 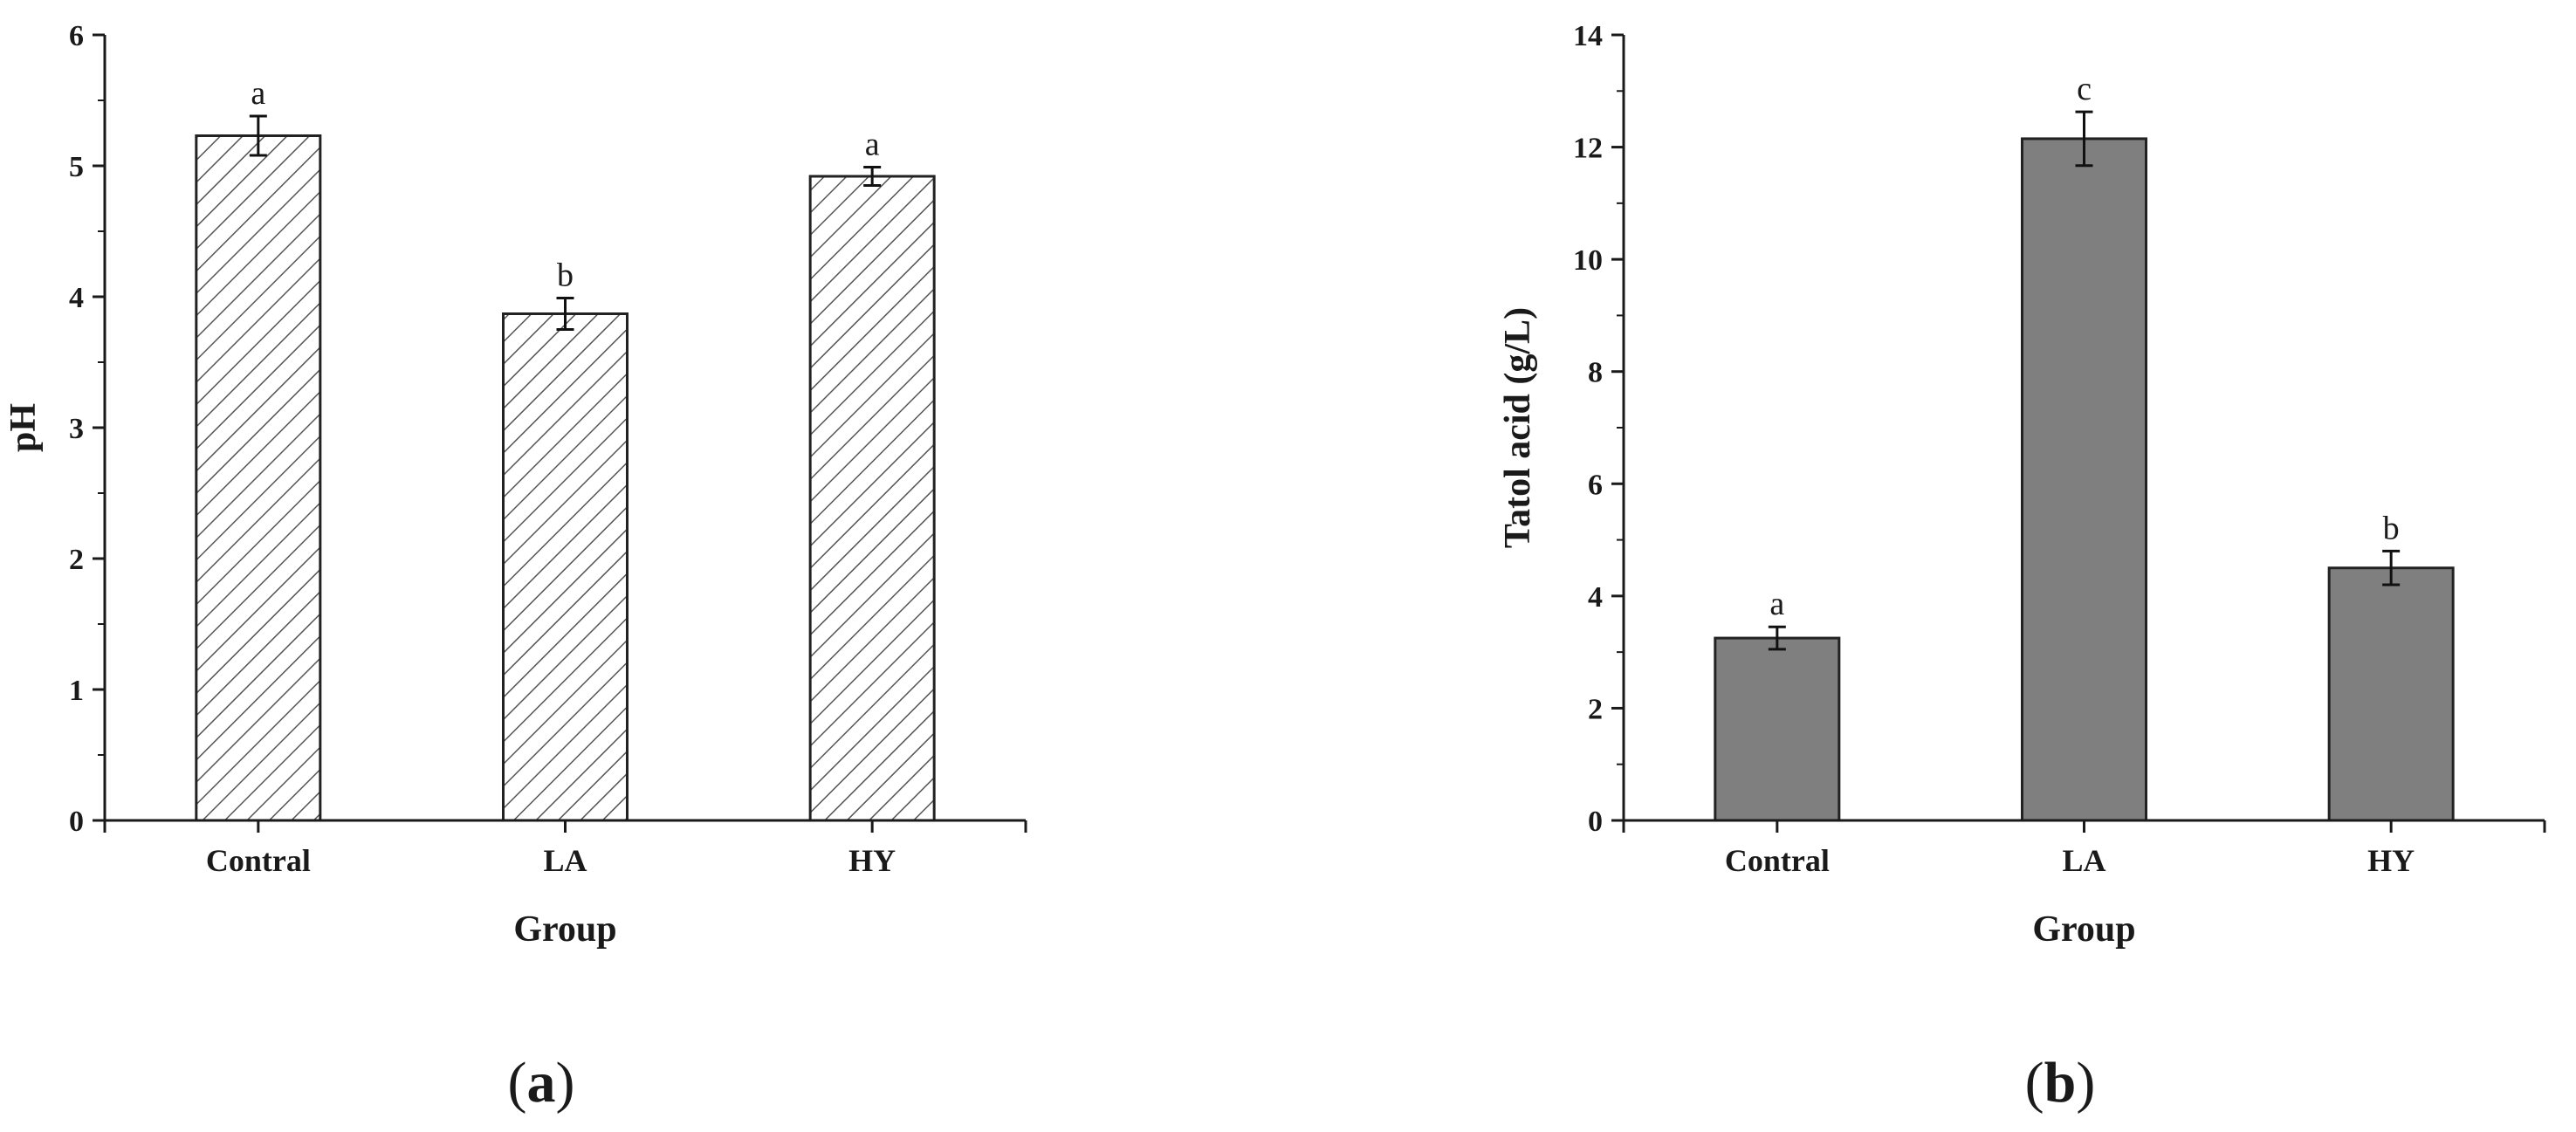 What do you see at coordinates (76, 691) in the screenshot?
I see `y-tick-label: 1` at bounding box center [76, 691].